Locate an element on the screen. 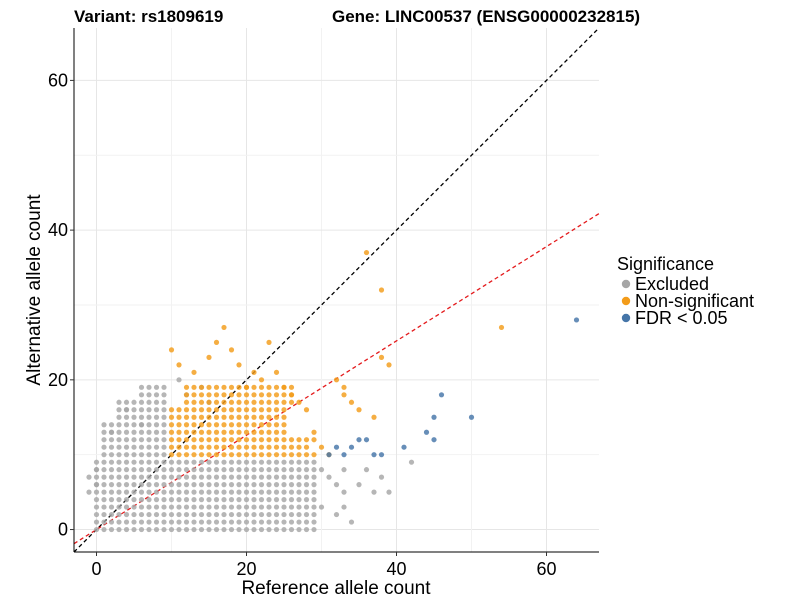 This screenshot has height=600, width=800. legend-key-excluded is located at coordinates (626, 284).